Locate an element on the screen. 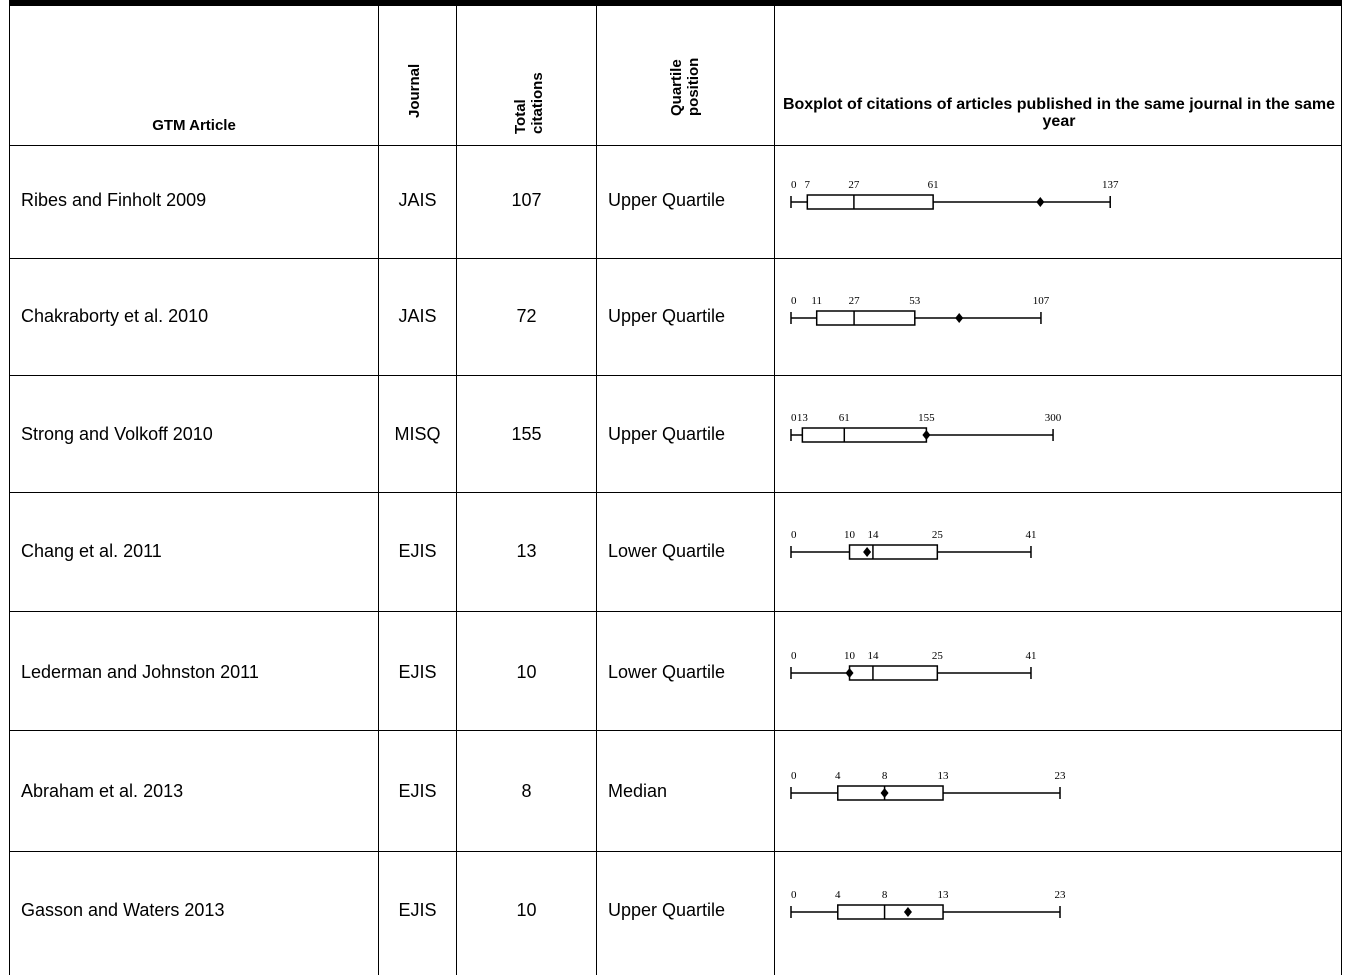 Image resolution: width=1347 pixels, height=979 pixels. citations-cell: 72 is located at coordinates (526, 316).